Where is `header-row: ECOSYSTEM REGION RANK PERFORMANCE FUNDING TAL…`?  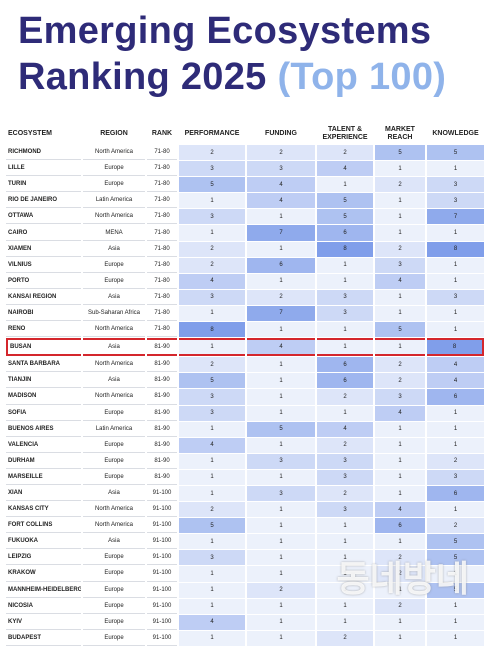
header-row: ECOSYSTEM REGION RANK PERFORMANCE FUNDING TAL… is located at coordinates (245, 133).